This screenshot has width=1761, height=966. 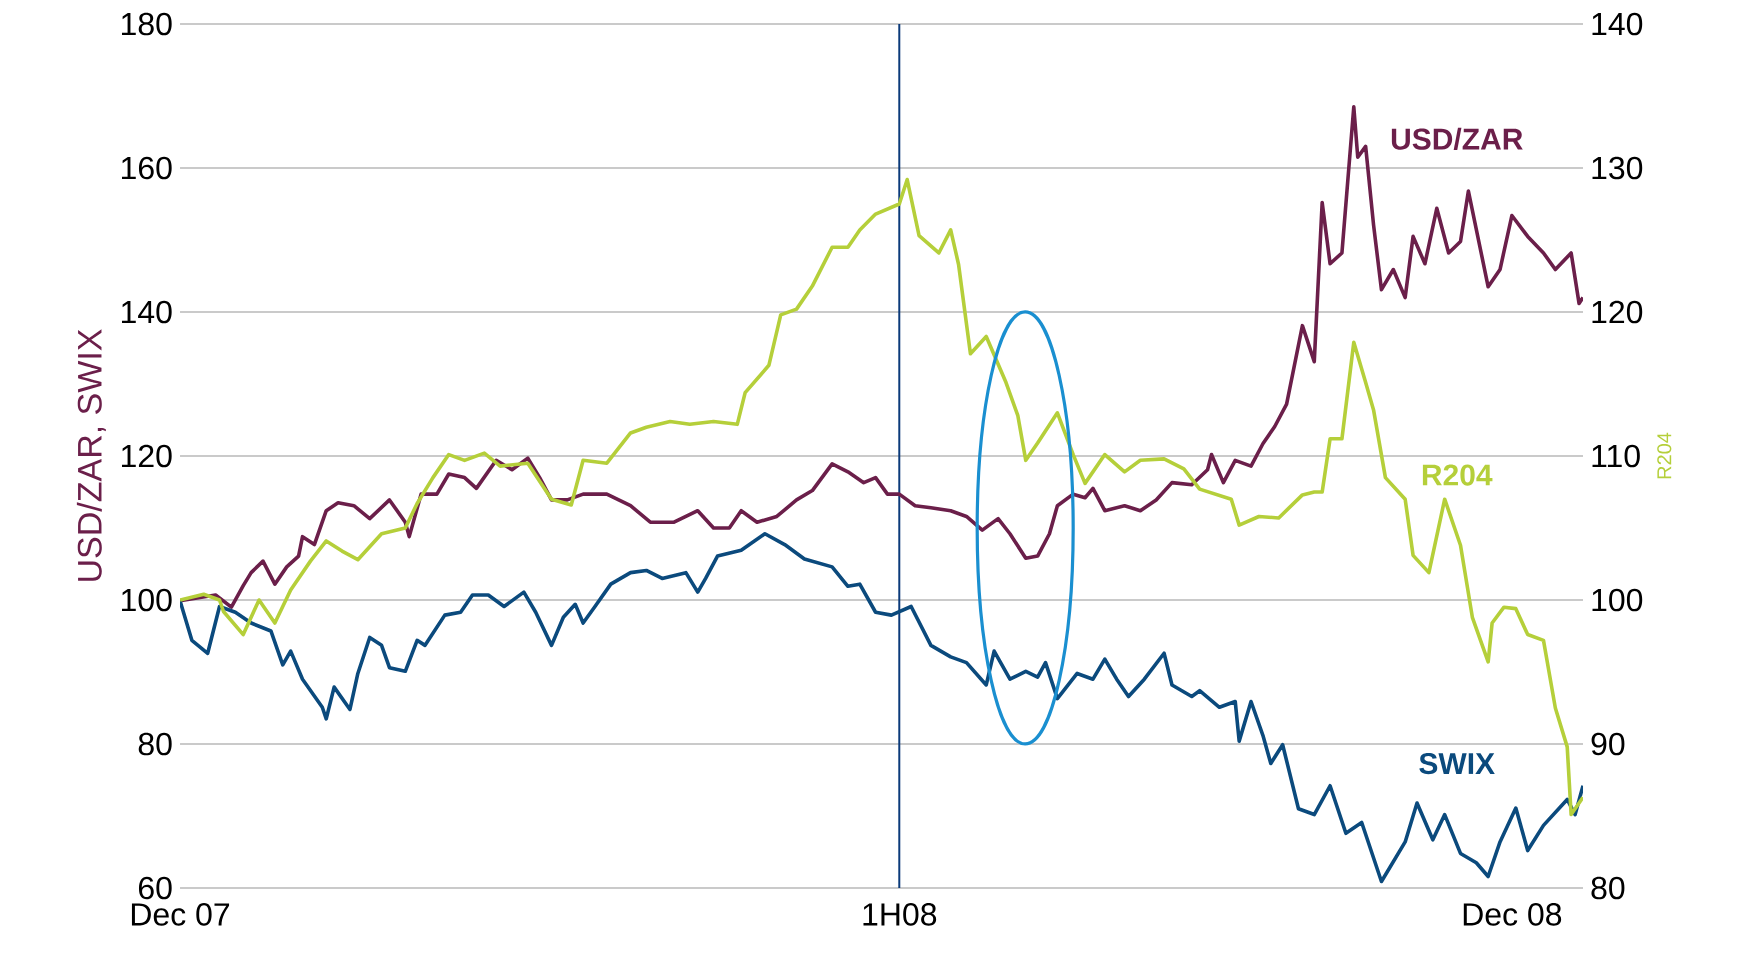 I want to click on y2-tick-label: 110, so click(x=1616, y=456).